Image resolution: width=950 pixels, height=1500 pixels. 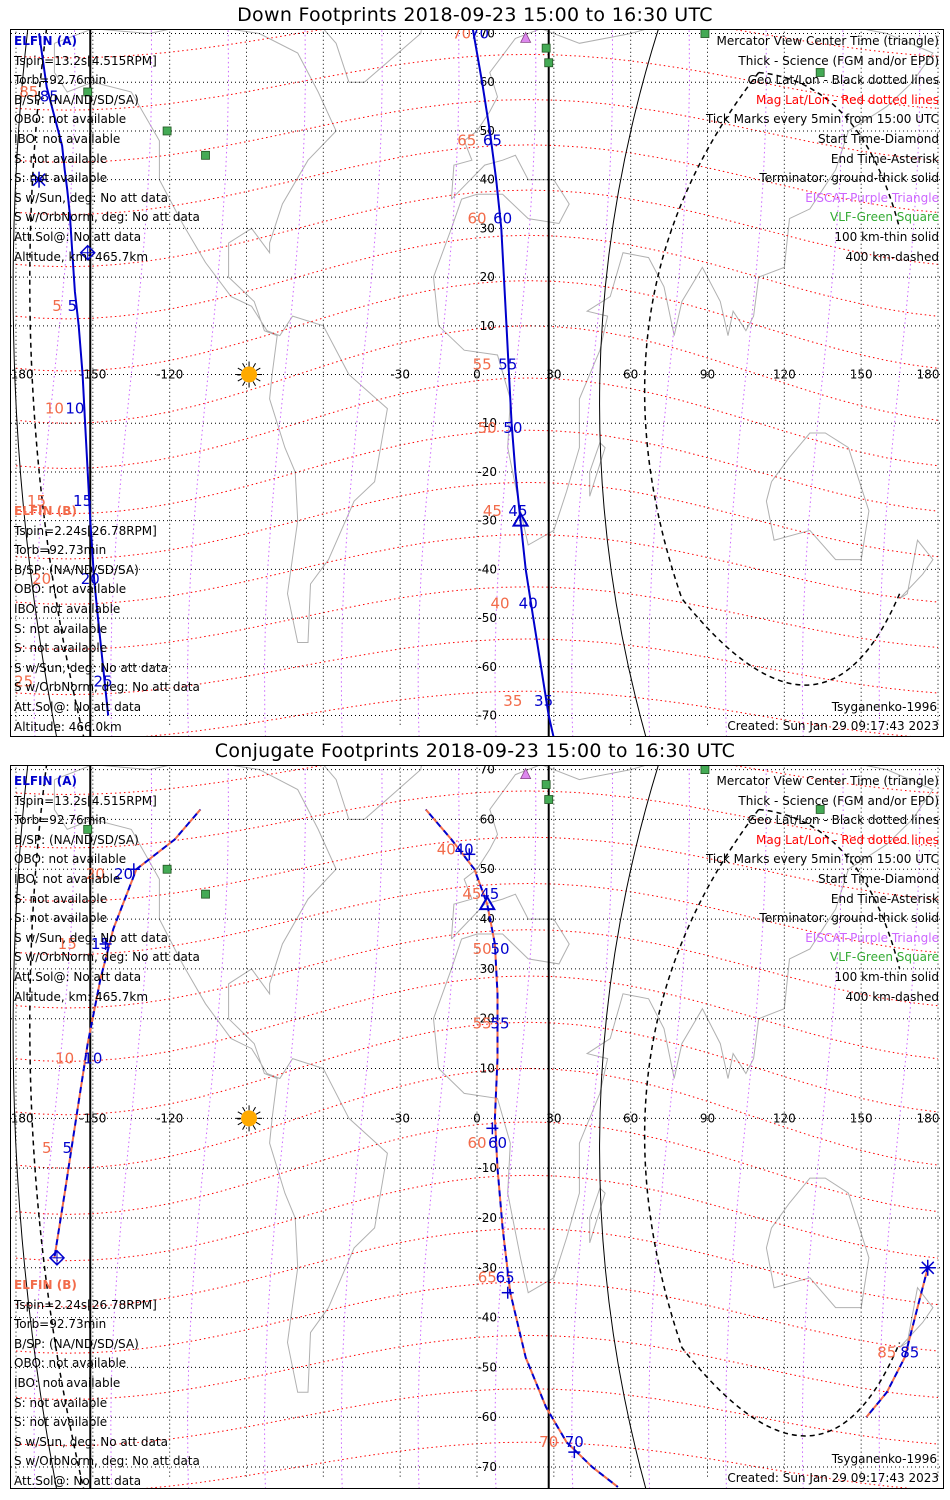 I want to click on legend-item: Thick - Science (FGM and/or EPD), so click(x=838, y=800).